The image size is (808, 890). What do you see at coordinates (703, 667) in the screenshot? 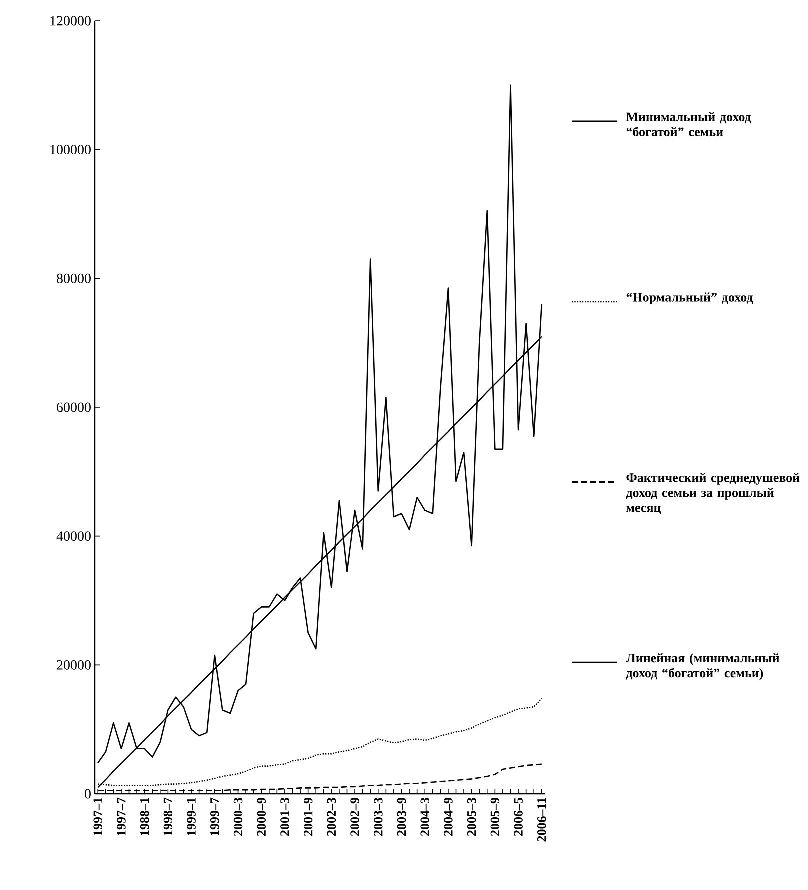
I see `legend-label: Линейная (минимальный доход “богатой” семьи)` at bounding box center [703, 667].